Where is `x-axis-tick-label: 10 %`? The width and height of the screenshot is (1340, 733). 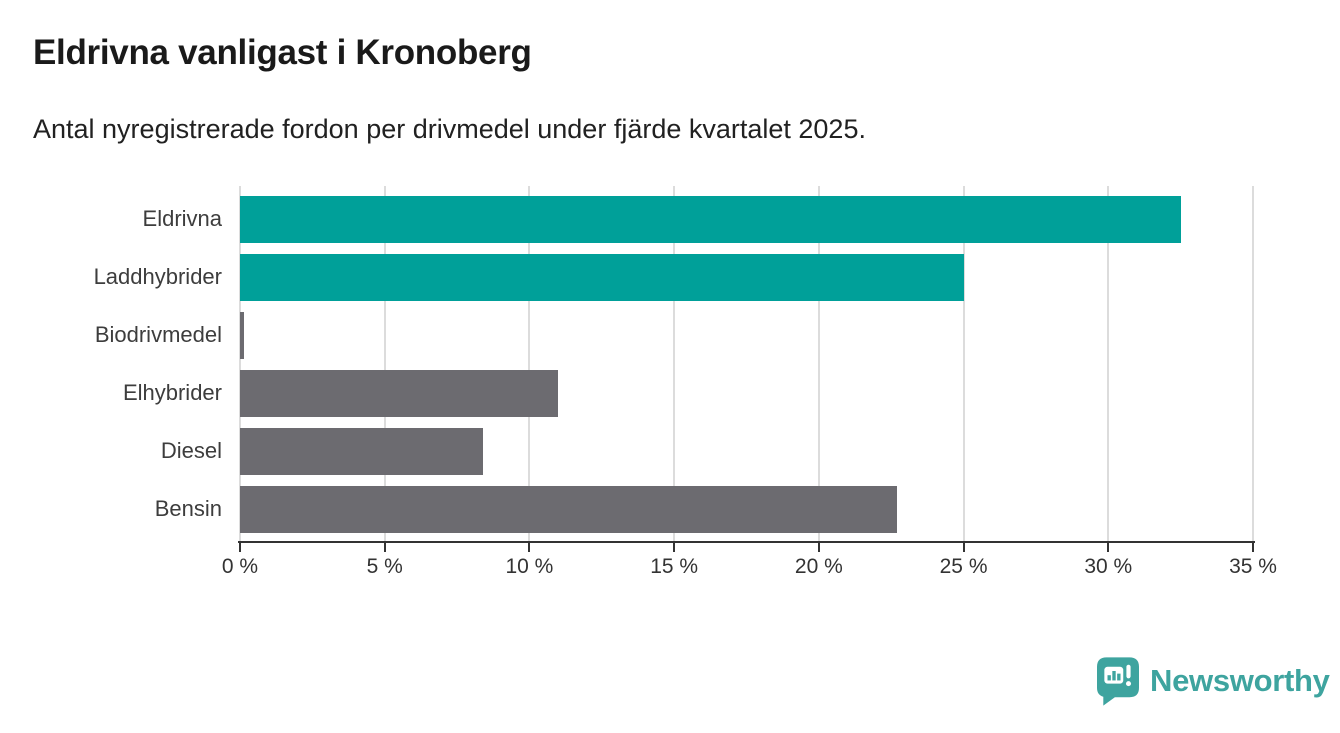
x-axis-tick-label: 10 % is located at coordinates (529, 566).